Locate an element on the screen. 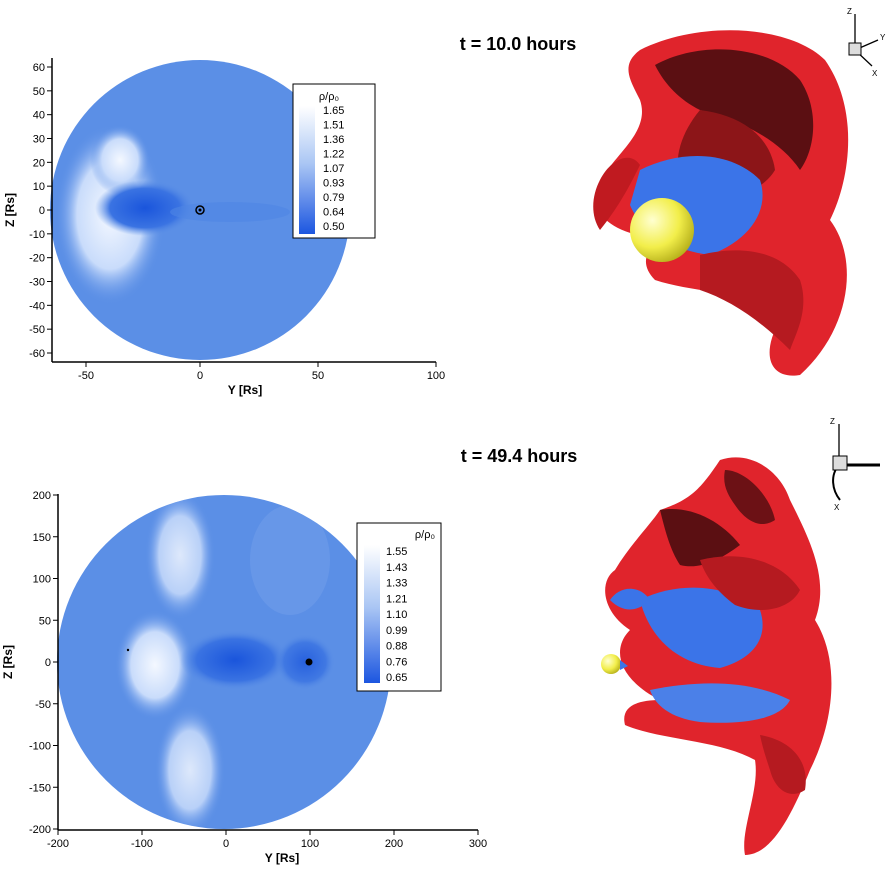 Image resolution: width=889 pixels, height=871 pixels. legend-level-label: 0.76 is located at coordinates (396, 662).